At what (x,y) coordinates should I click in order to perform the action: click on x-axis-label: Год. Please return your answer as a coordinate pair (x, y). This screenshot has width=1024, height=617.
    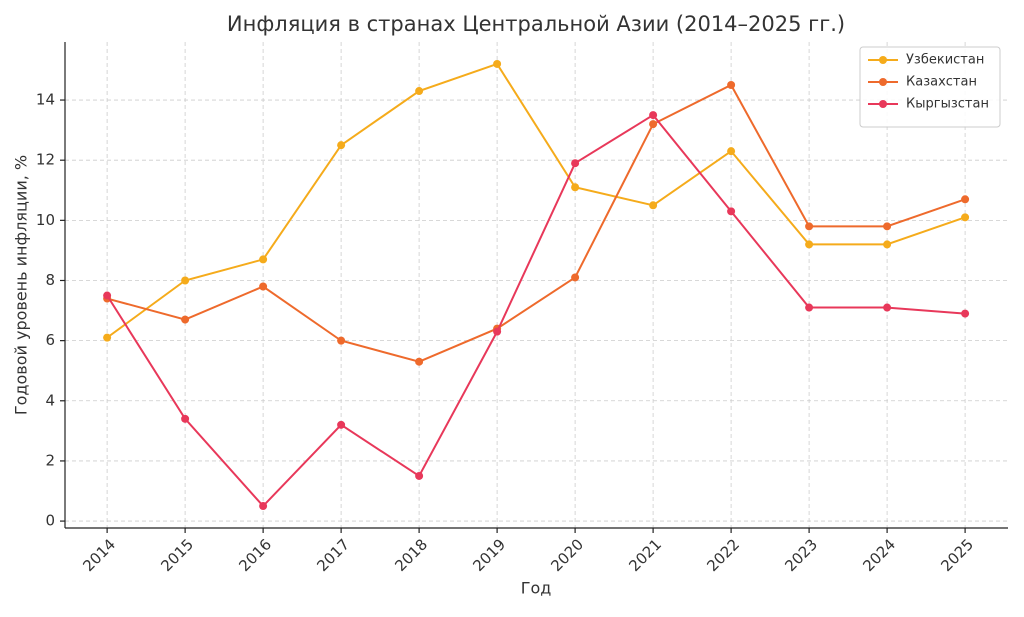
    Looking at the image, I should click on (536, 588).